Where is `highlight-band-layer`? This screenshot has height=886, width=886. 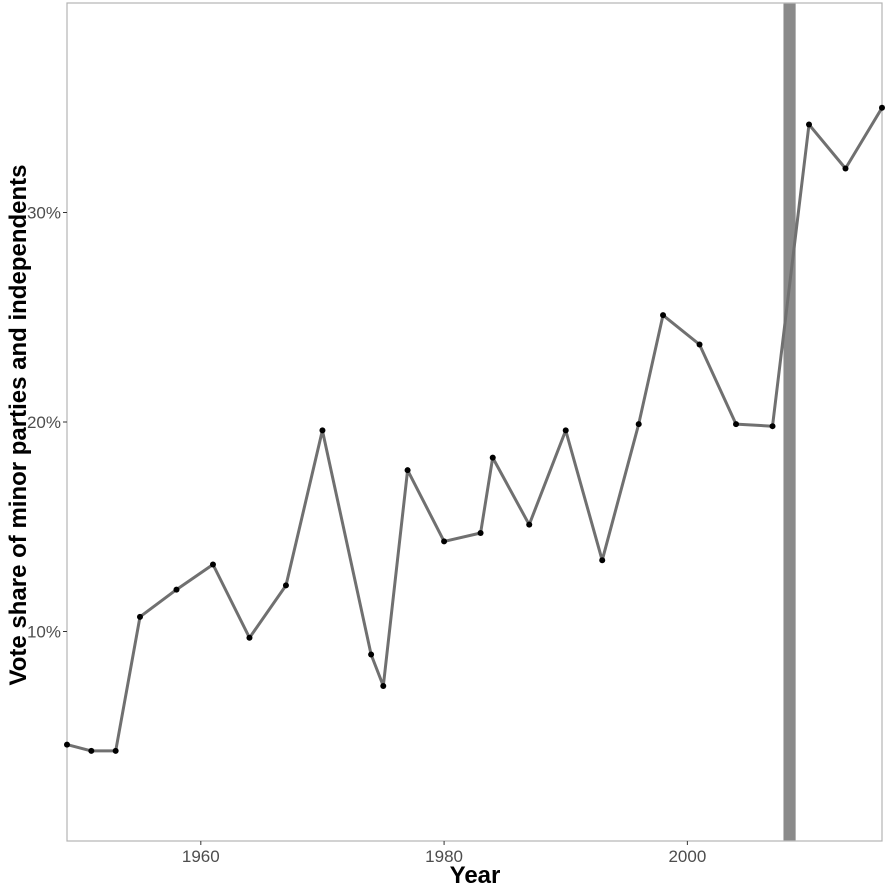
highlight-band-layer is located at coordinates (789, 422).